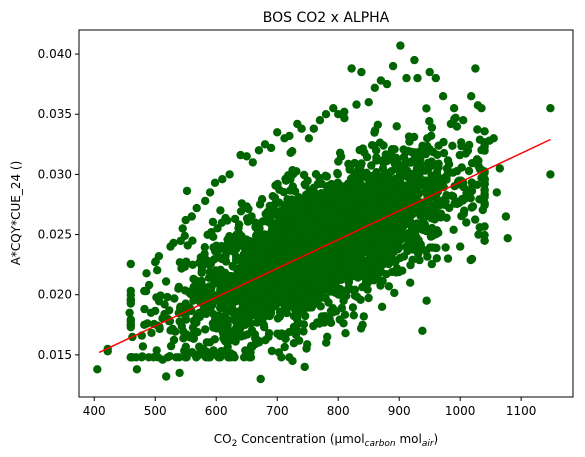 The image size is (585, 457). What do you see at coordinates (155, 411) in the screenshot?
I see `x-tick-label: 500` at bounding box center [155, 411].